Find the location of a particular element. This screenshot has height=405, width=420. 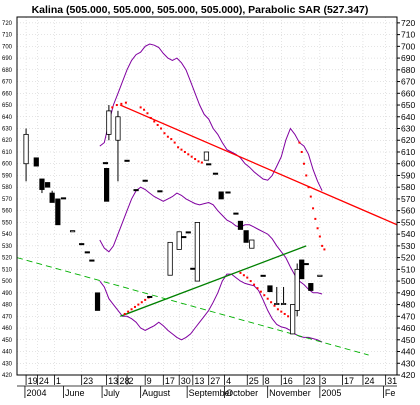

x-month-label: October is located at coordinates (242, 393).